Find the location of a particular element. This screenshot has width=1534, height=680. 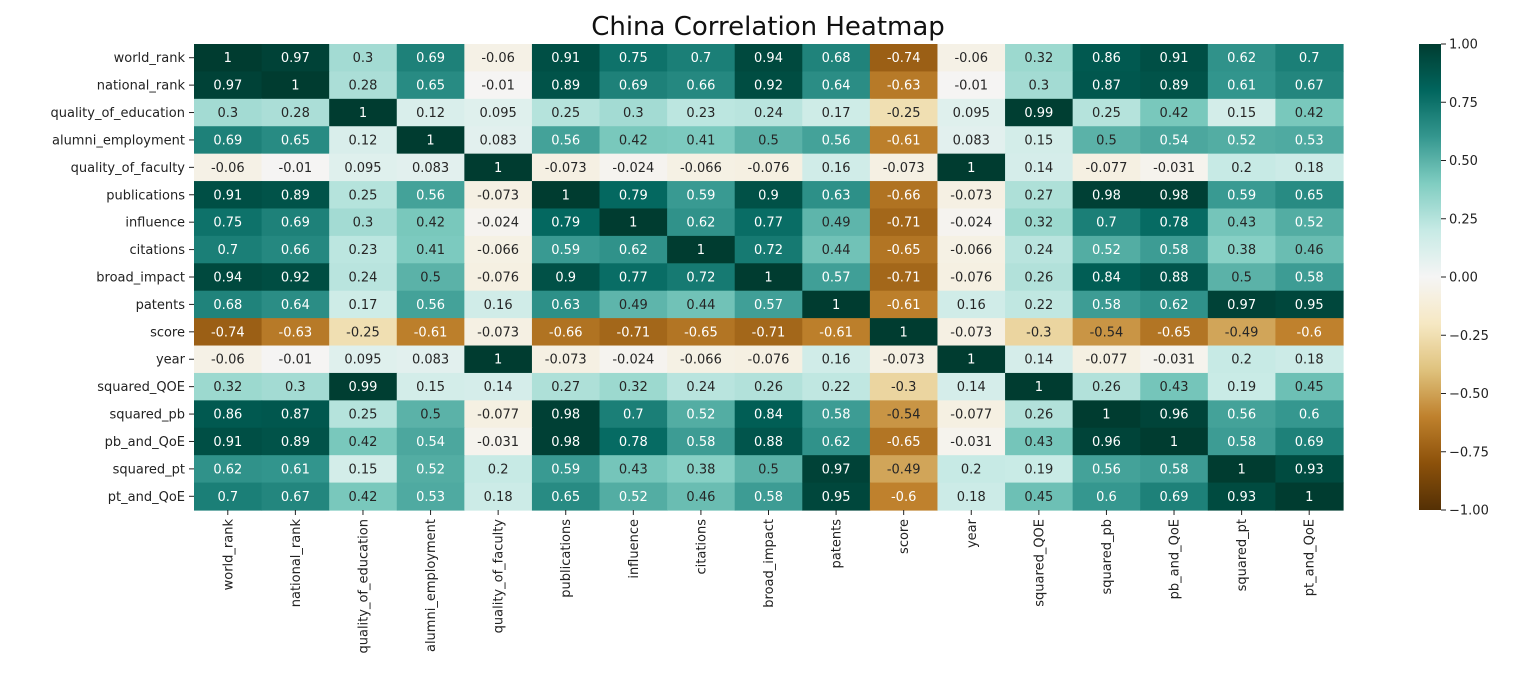

cell-value-label: 0.59 is located at coordinates (565, 469).